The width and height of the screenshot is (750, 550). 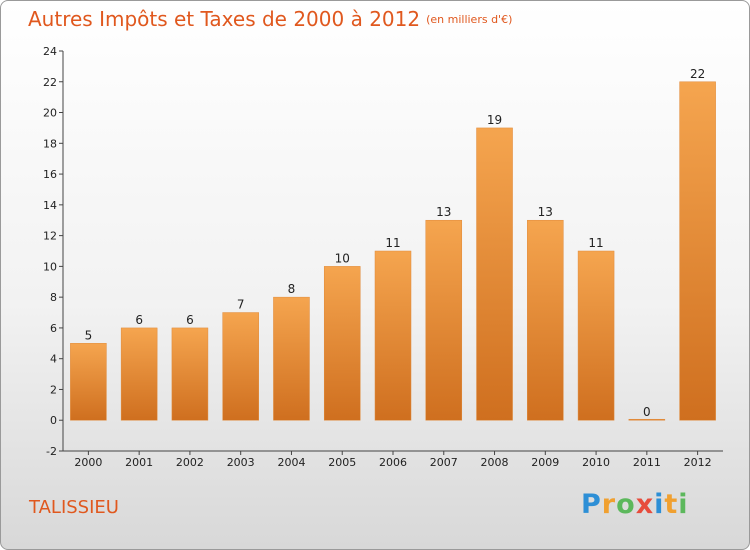 I want to click on logo-letter: o, so click(x=626, y=504).